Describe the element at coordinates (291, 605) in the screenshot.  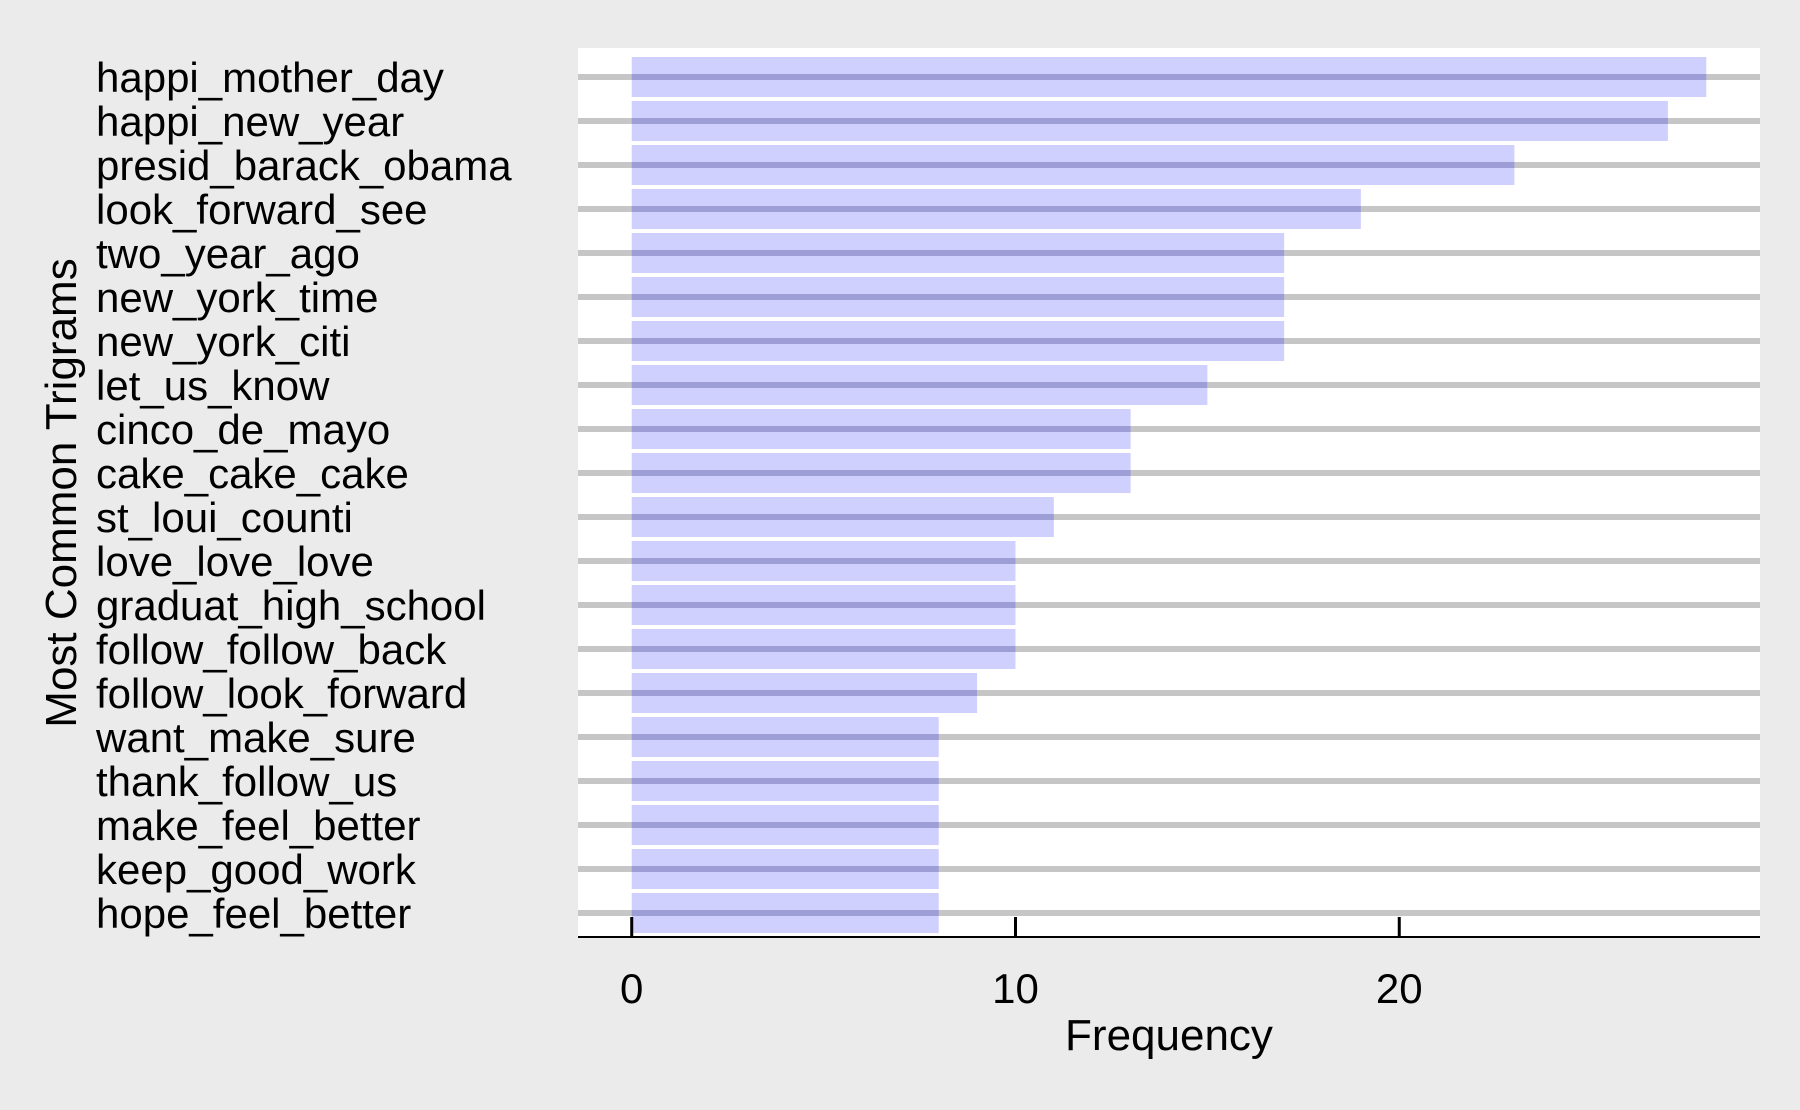
I see `category-label: graduat_high_school` at that location.